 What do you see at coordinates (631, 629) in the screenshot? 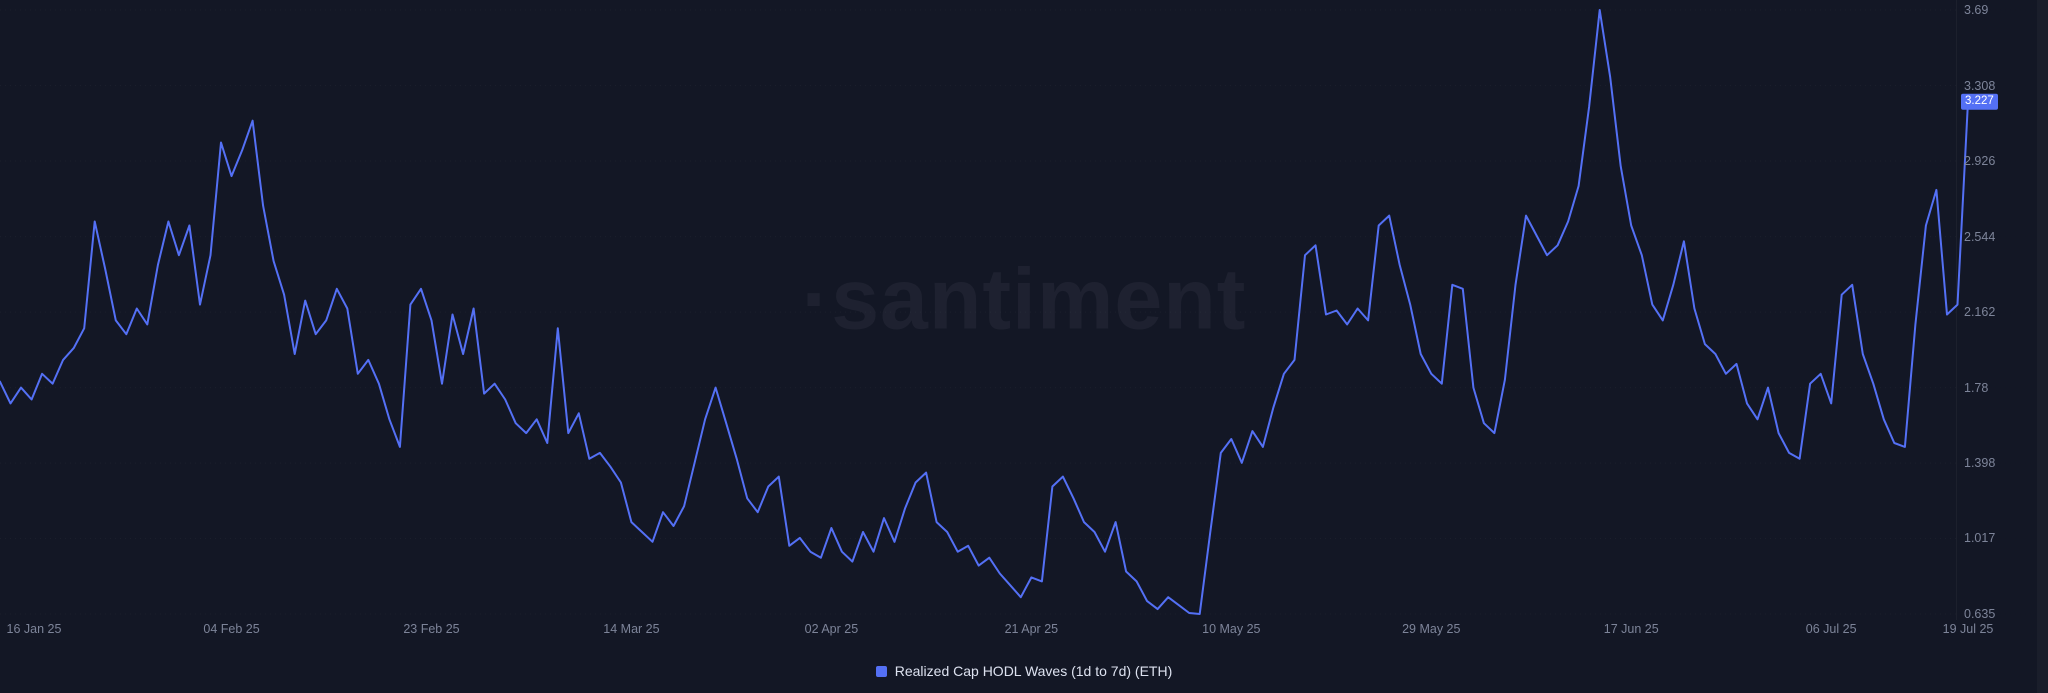
I see `x-axis-tick-label: 14 Mar 25` at bounding box center [631, 629].